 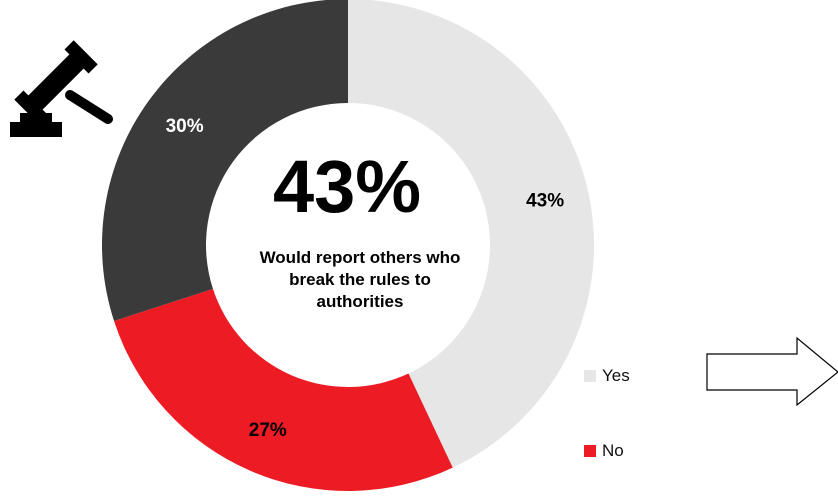 What do you see at coordinates (360, 257) in the screenshot?
I see `center-caption-line: Would report others who` at bounding box center [360, 257].